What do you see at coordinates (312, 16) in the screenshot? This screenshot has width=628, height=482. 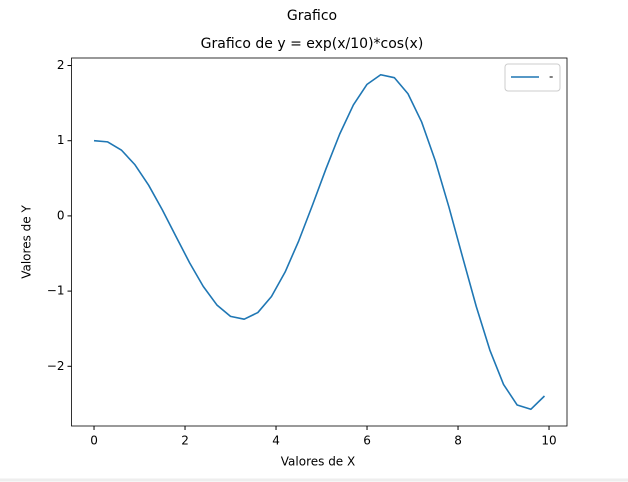 I see `suptitle: Grafico` at bounding box center [312, 16].